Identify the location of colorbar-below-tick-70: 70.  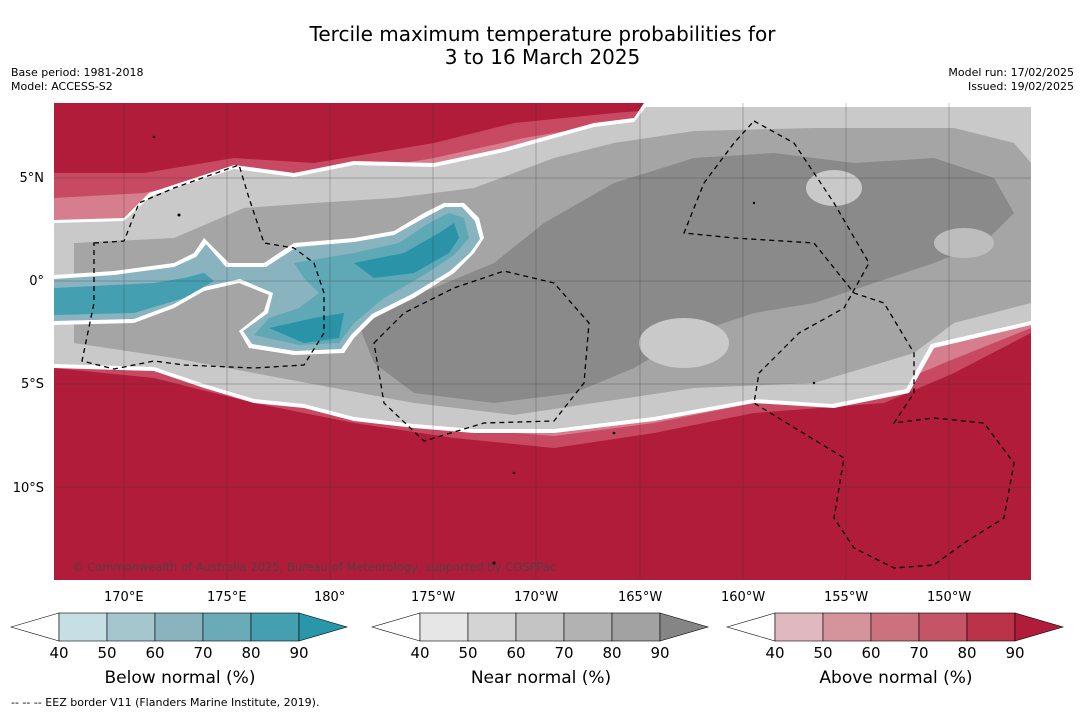
(203, 653).